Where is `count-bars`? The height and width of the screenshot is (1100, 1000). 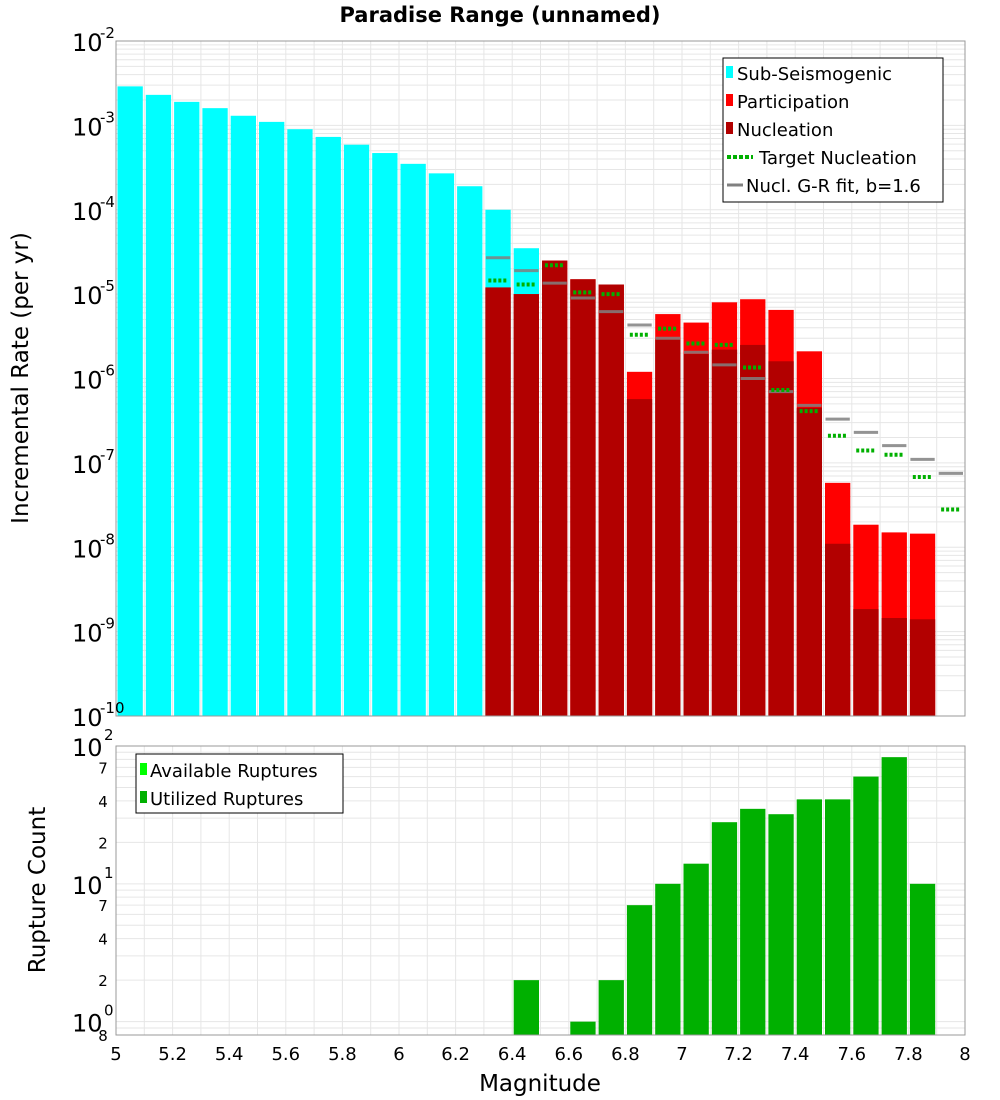
count-bars is located at coordinates (724, 896).